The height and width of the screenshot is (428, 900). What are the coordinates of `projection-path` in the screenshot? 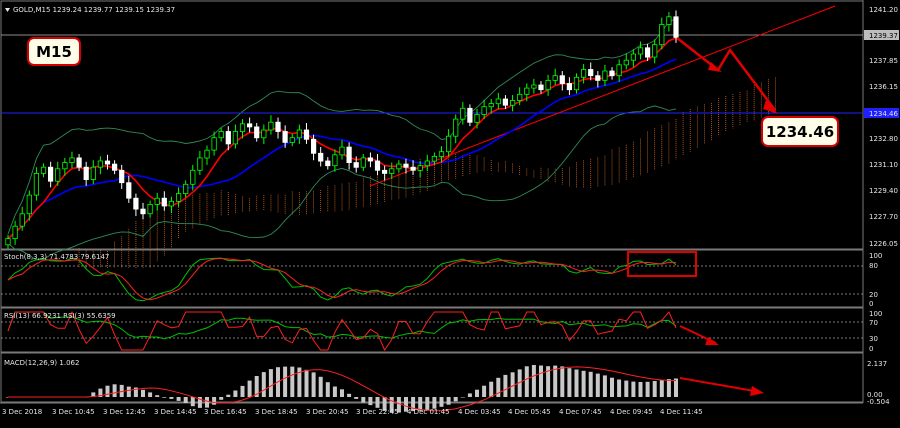 It's located at (726, 74).